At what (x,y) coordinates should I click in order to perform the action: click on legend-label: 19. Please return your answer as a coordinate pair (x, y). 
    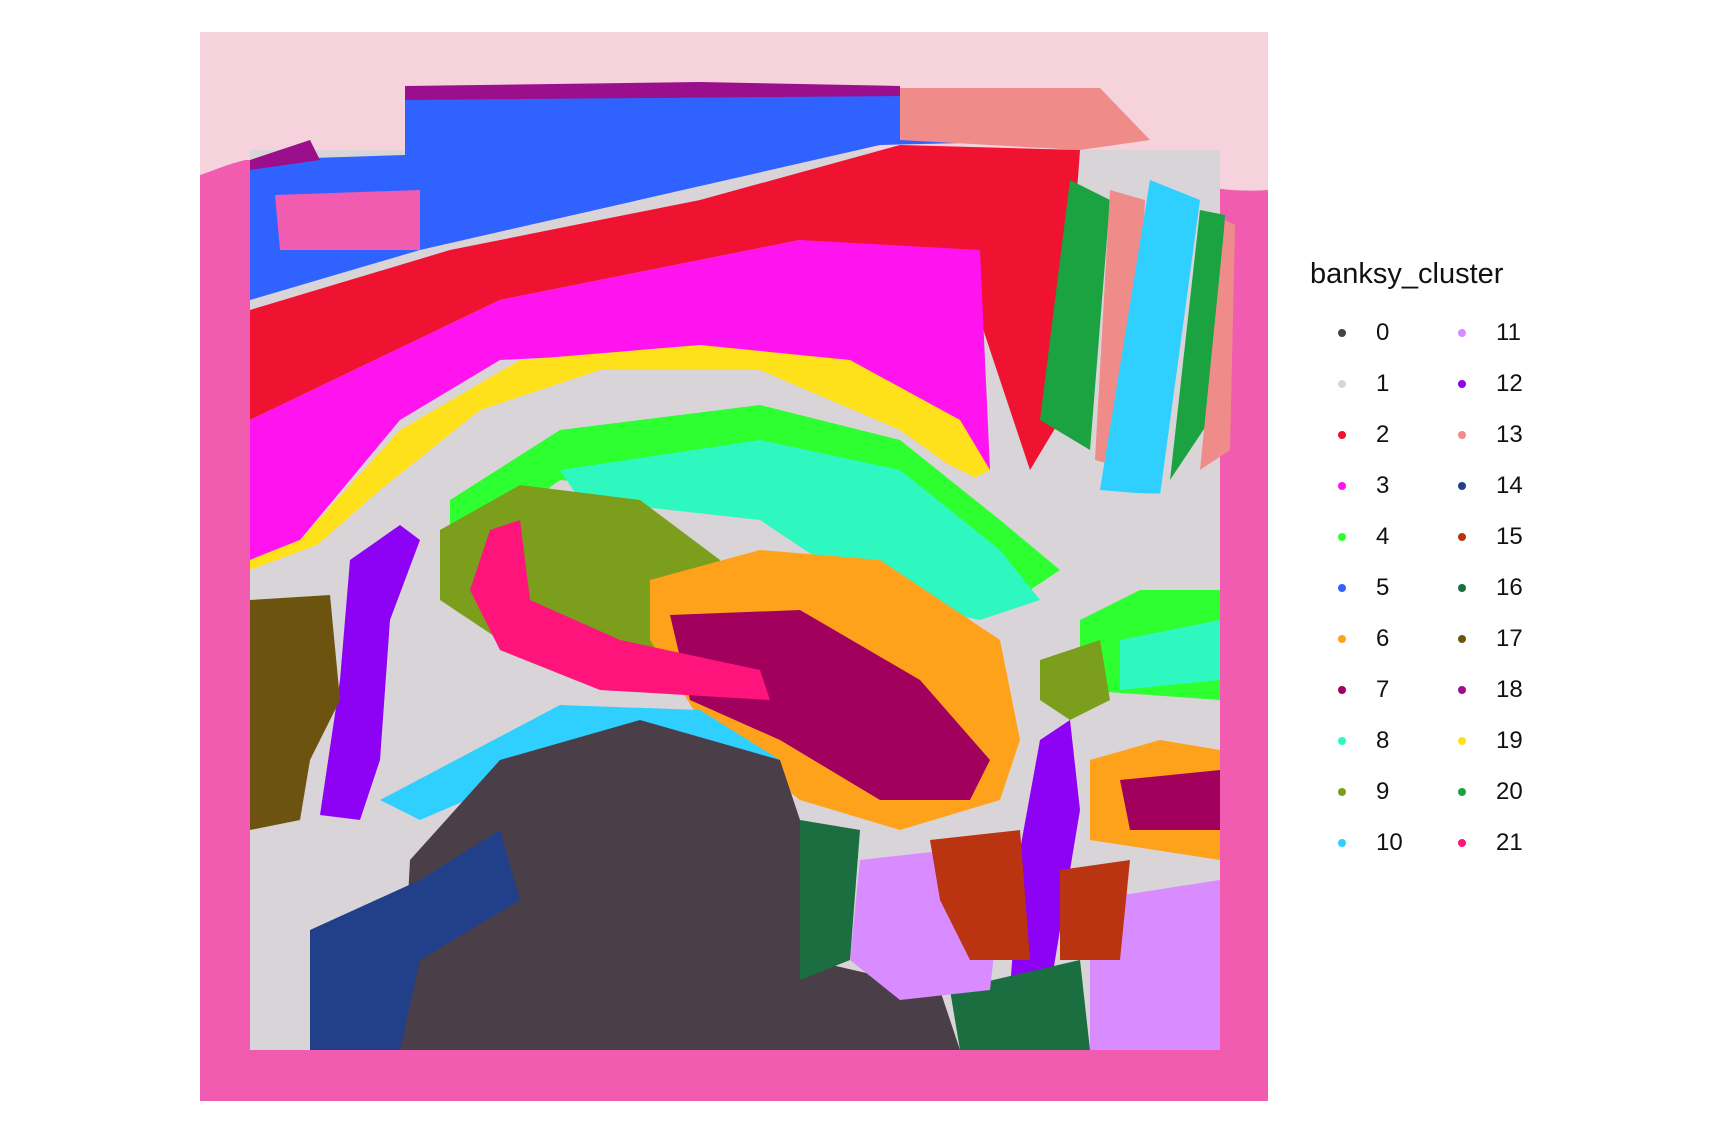
    Looking at the image, I should click on (1509, 740).